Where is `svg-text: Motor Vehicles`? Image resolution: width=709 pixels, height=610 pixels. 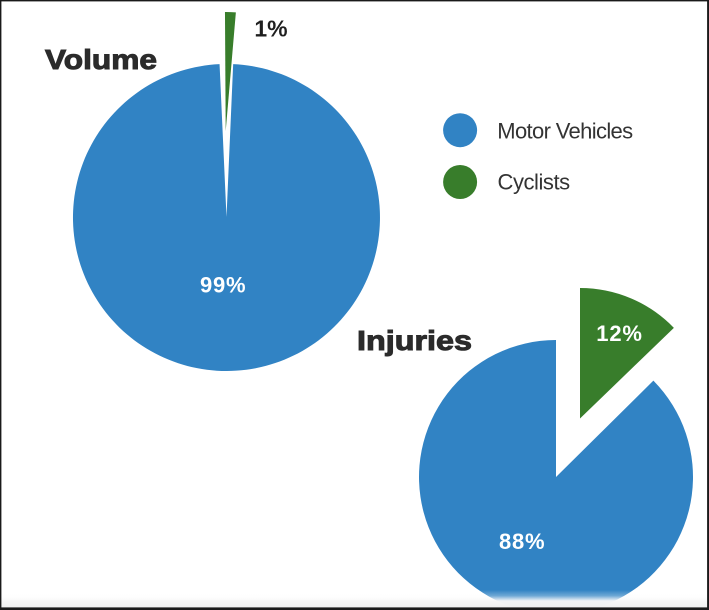
svg-text: Motor Vehicles is located at coordinates (565, 131).